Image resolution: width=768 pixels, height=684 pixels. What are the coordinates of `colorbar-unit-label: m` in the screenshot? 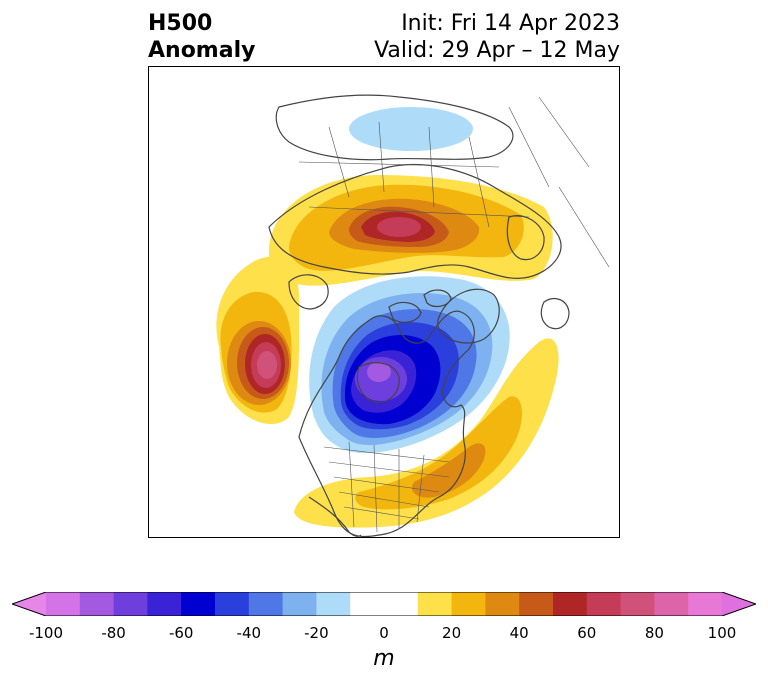 It's located at (384, 658).